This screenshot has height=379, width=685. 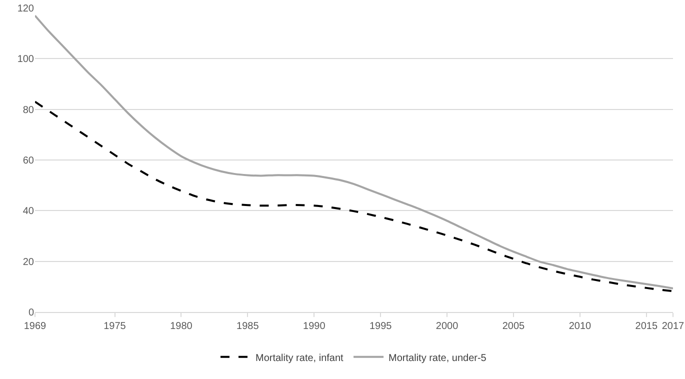 What do you see at coordinates (25, 60) in the screenshot?
I see `y-tick-label: 100` at bounding box center [25, 60].